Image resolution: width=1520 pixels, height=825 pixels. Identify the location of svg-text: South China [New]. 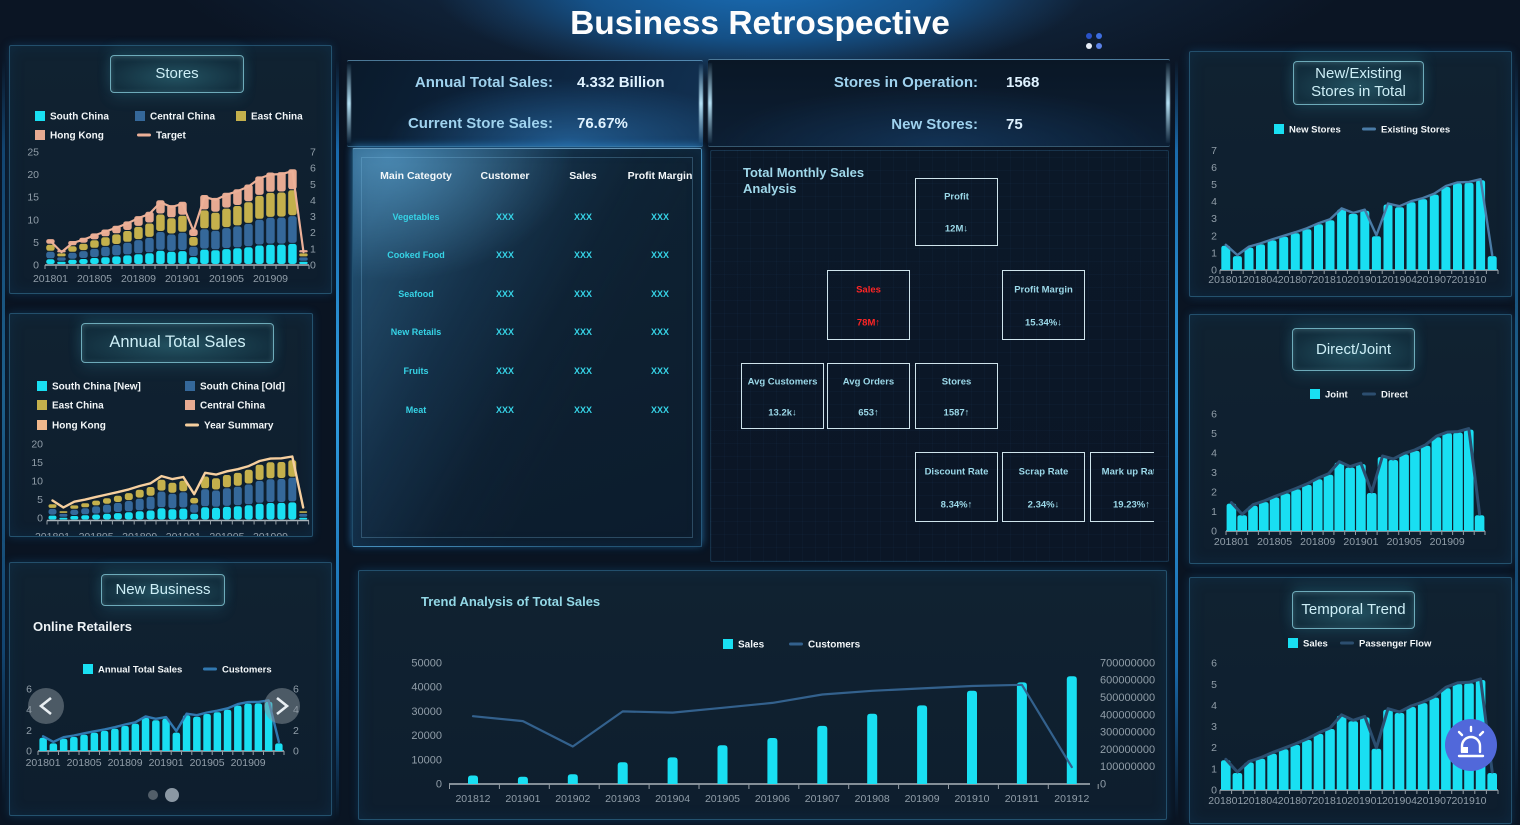
(96, 387).